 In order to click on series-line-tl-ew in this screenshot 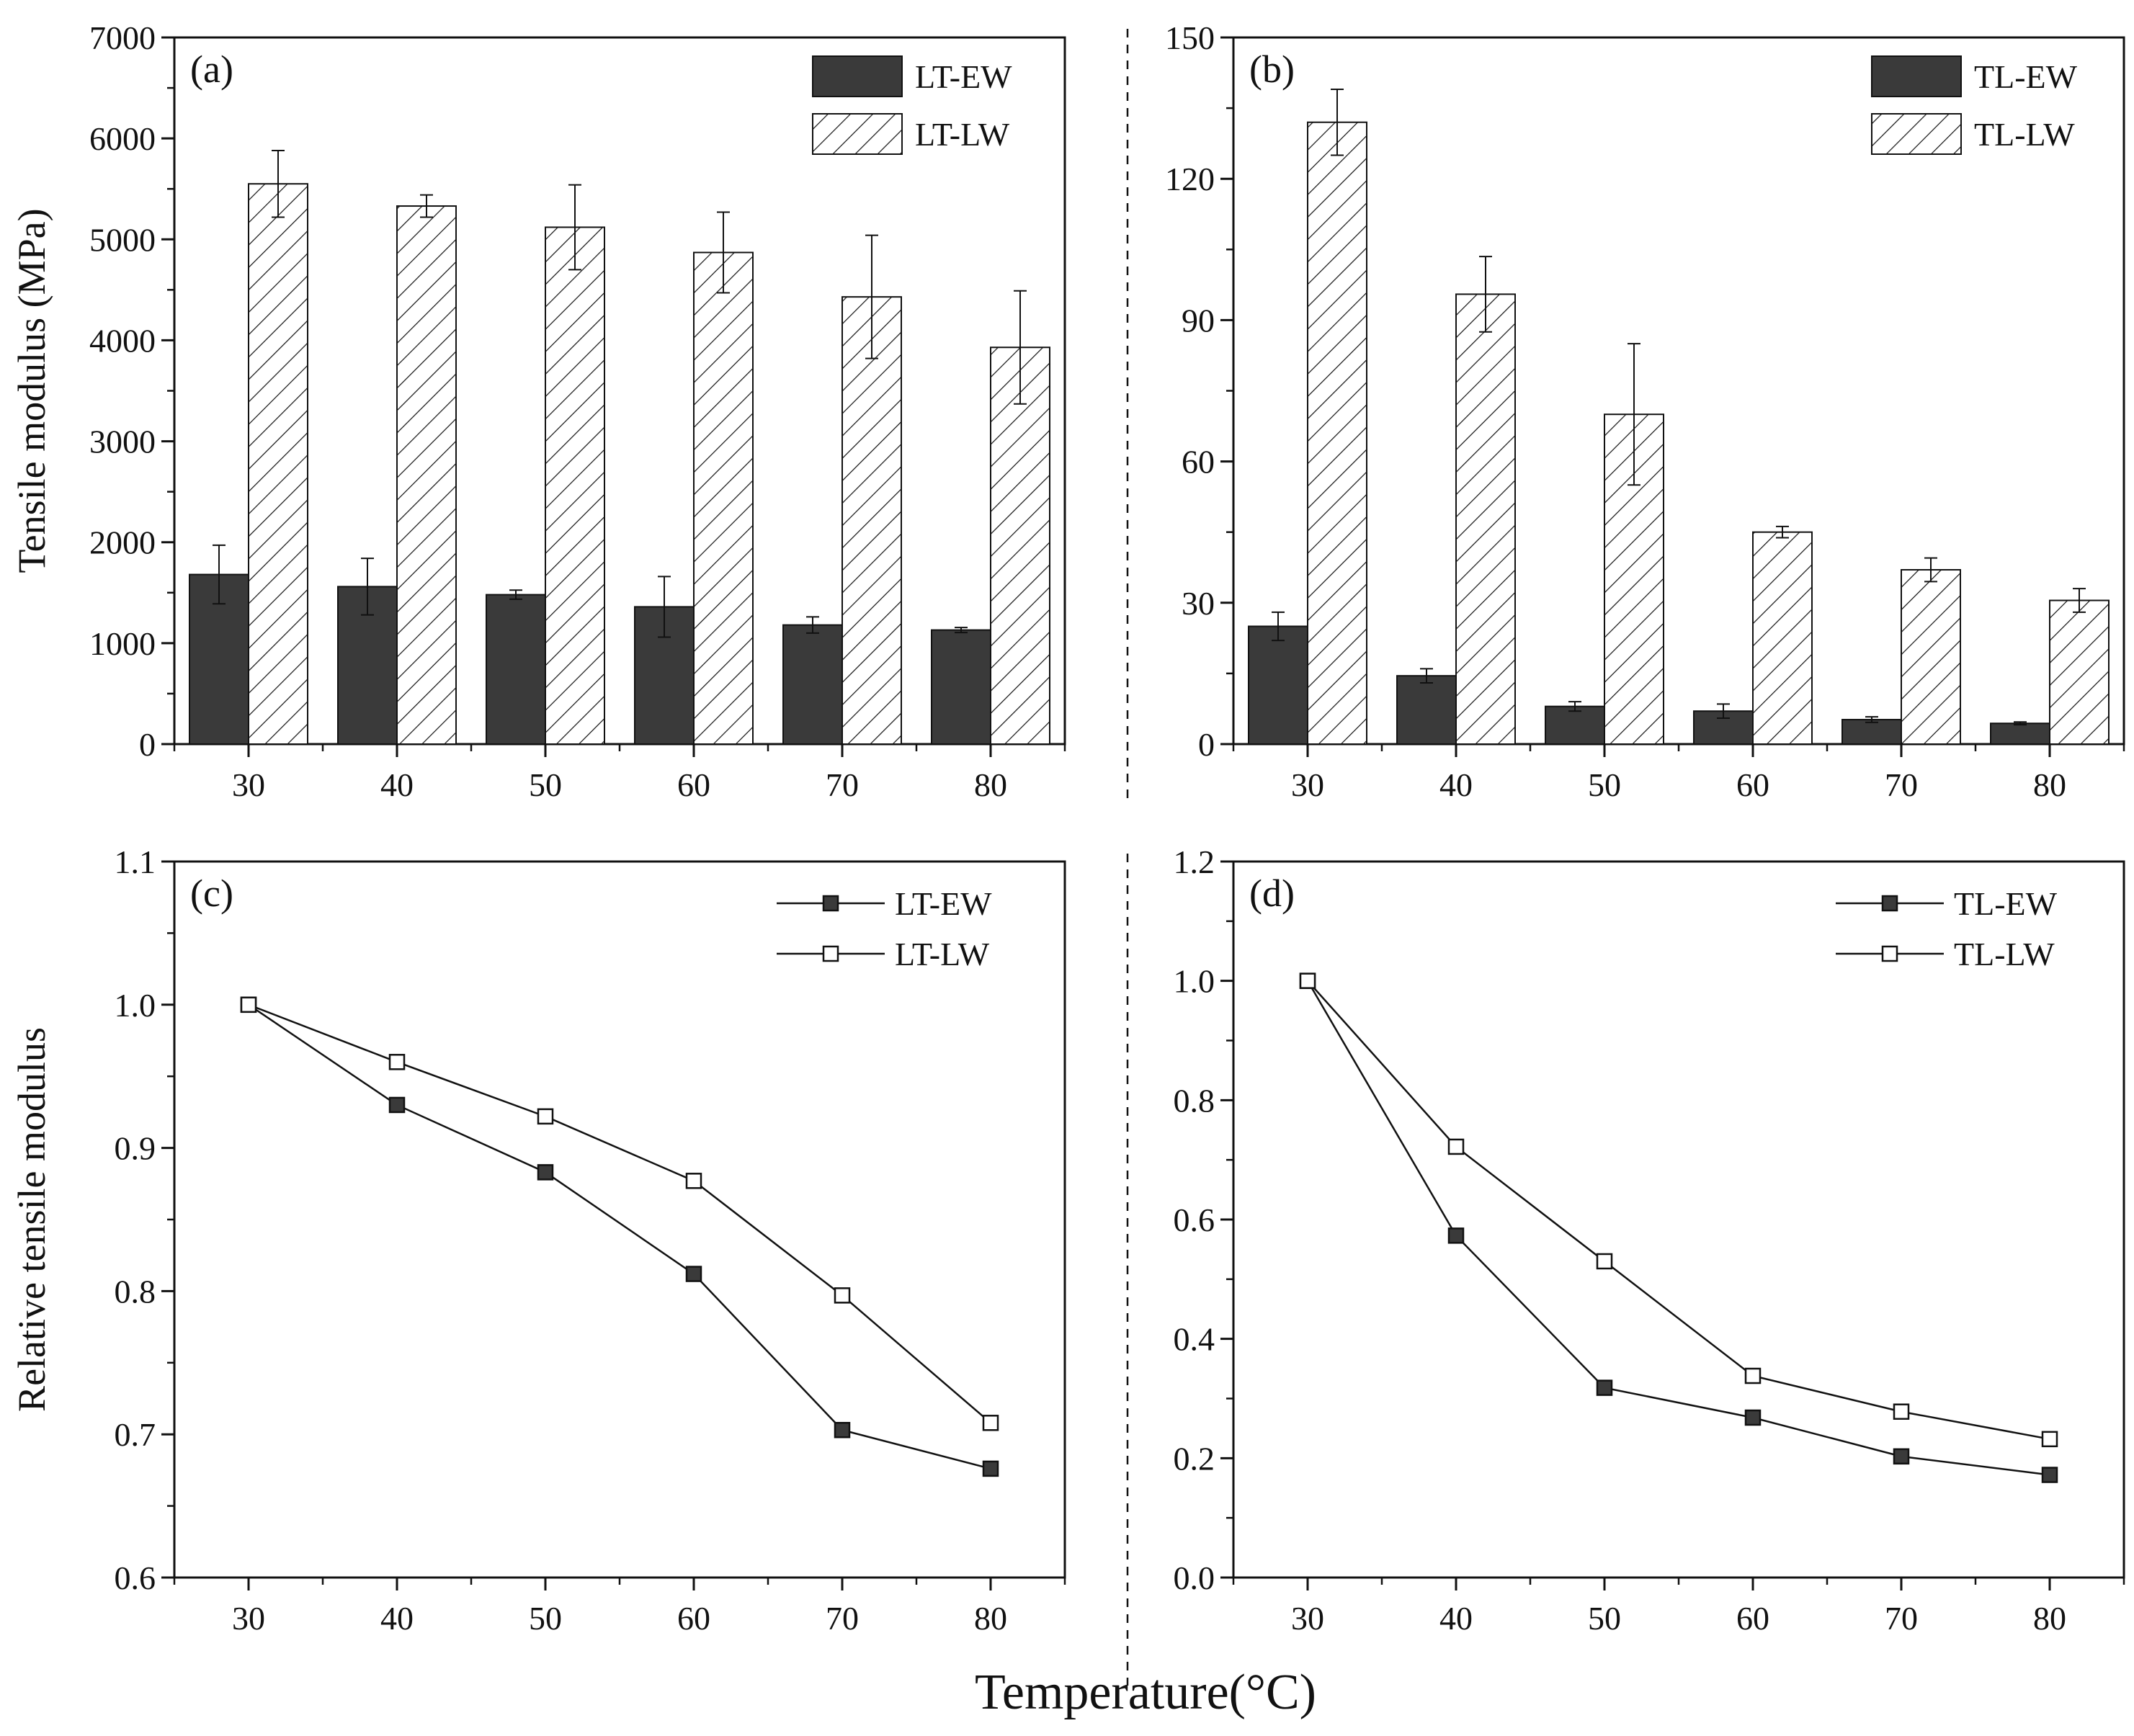, I will do `click(1678, 1228)`.